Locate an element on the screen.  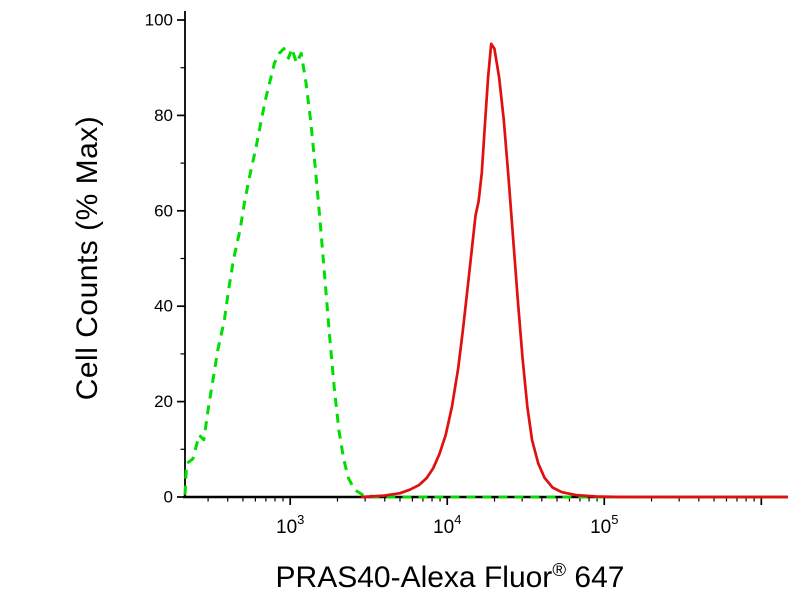
x-axis-title-main: PRAS40-Alexa Fluor is located at coordinates (414, 577).